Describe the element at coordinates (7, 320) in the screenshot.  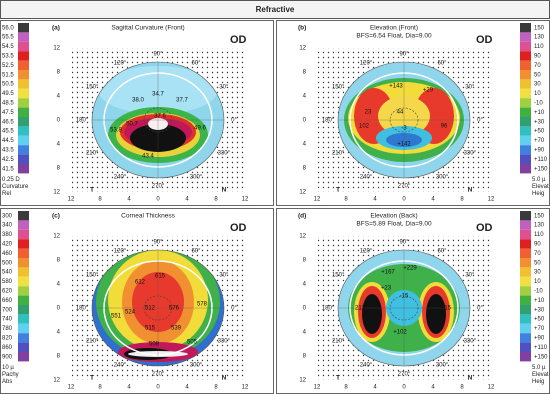
I see `scale-label: 740` at that location.